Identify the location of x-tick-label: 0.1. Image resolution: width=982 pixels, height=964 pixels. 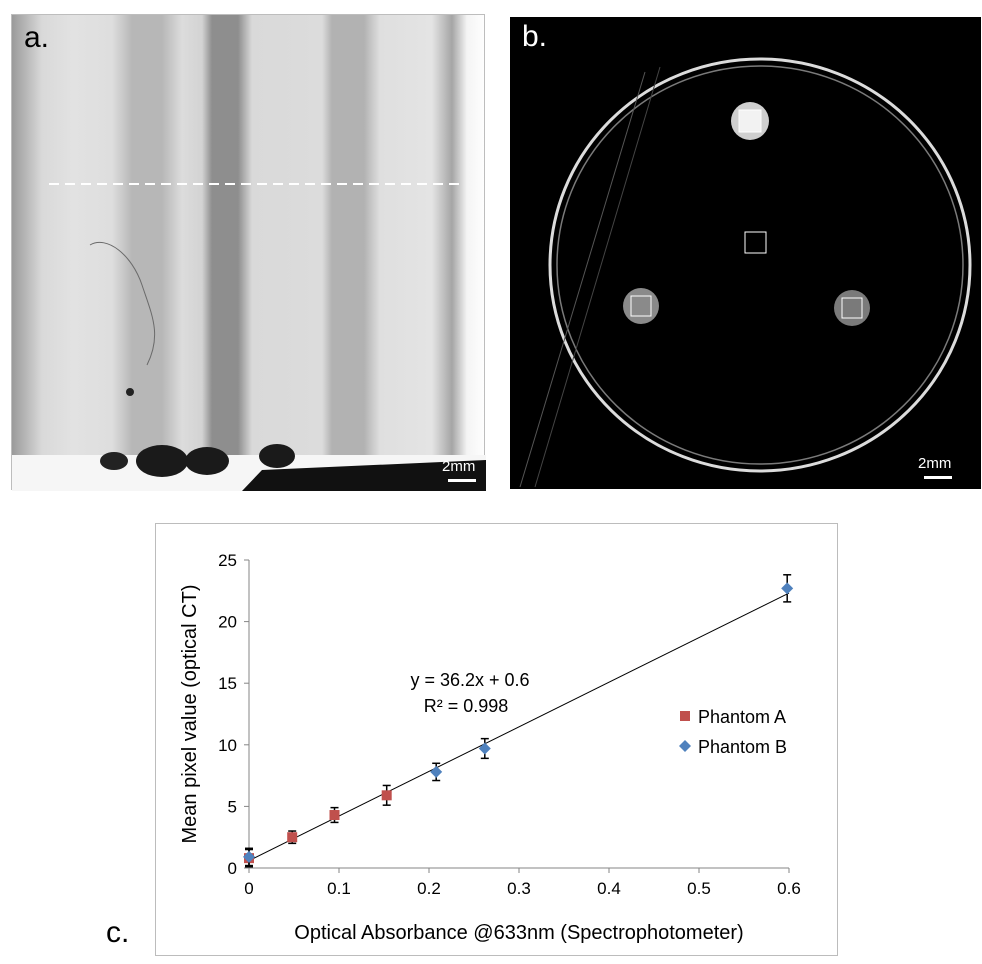
(339, 888).